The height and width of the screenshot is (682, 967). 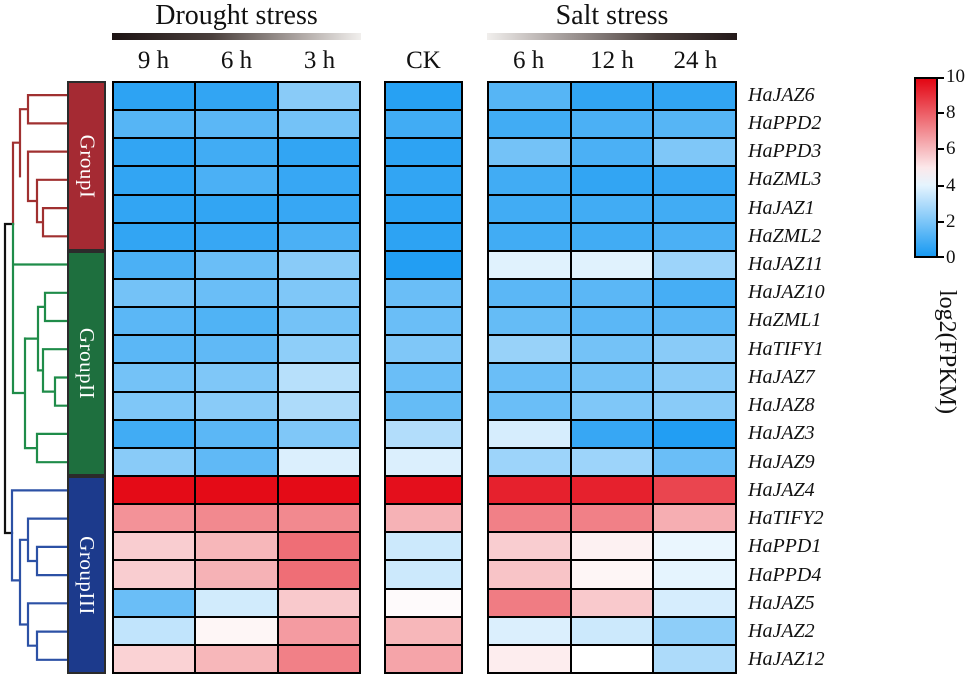 What do you see at coordinates (87, 364) in the screenshot?
I see `group-bar-label: GroupII` at bounding box center [87, 364].